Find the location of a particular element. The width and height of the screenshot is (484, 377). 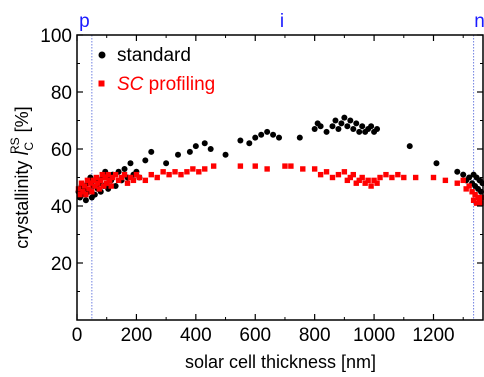

legend-marker-sc-profiling is located at coordinates (101, 83).